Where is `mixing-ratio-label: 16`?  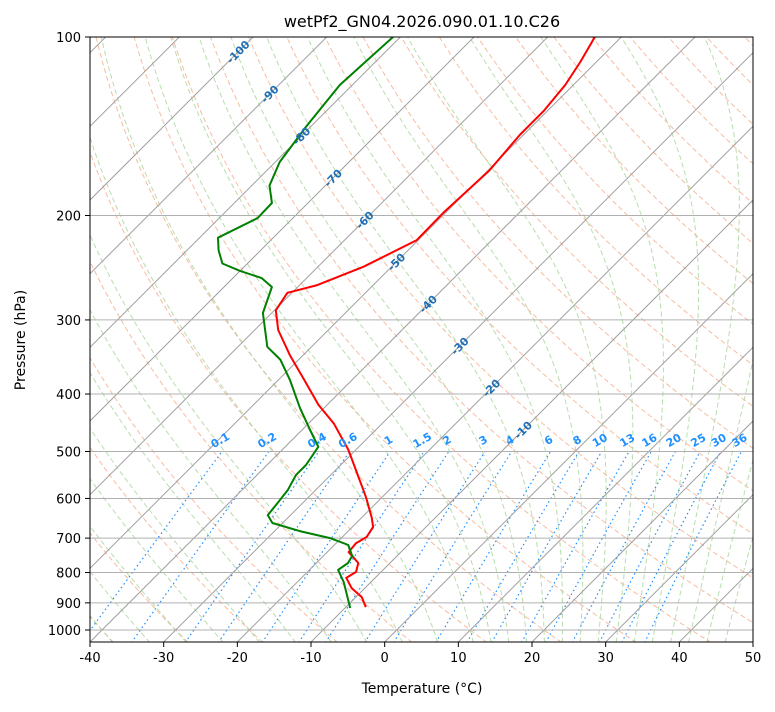
mixing-ratio-label: 16 is located at coordinates (650, 440).